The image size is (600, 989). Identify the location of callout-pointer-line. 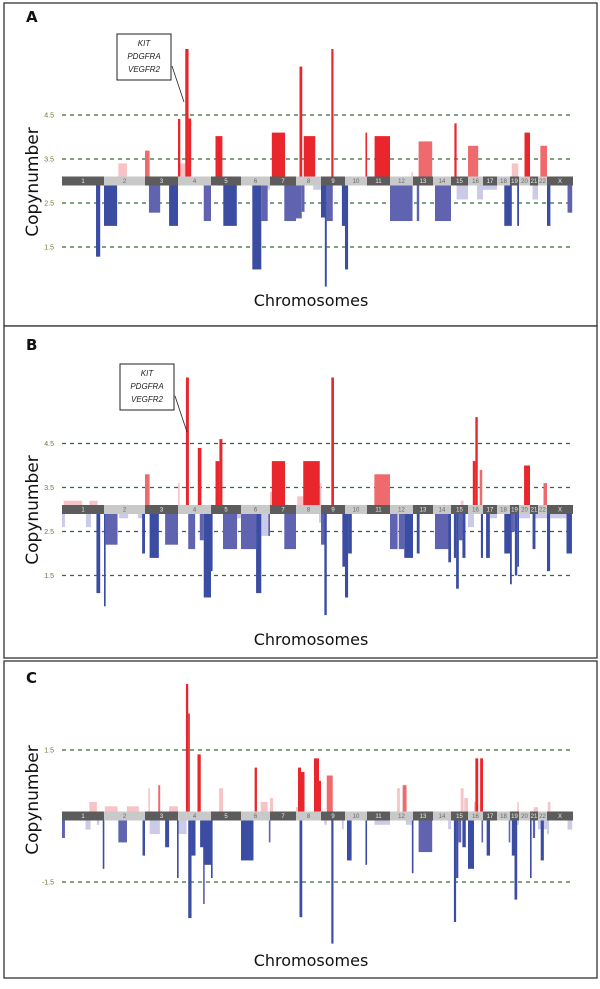
(181, 414).